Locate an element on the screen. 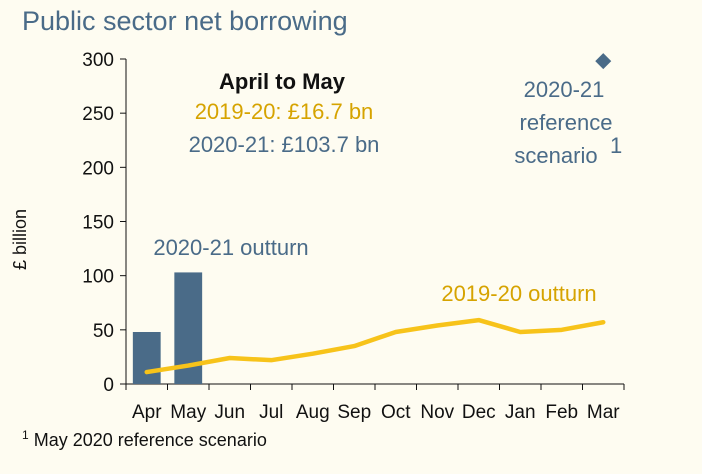  footnote: 1 May 2020 reference scenario is located at coordinates (144, 439).